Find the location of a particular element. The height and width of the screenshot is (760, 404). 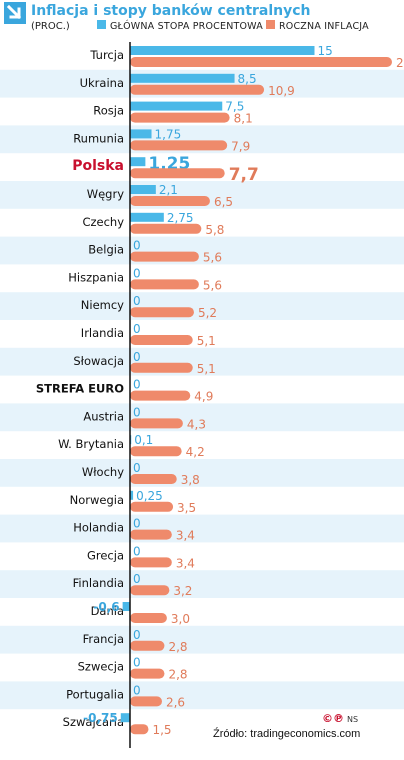

inflation-value-label: 4,3 is located at coordinates (196, 424).